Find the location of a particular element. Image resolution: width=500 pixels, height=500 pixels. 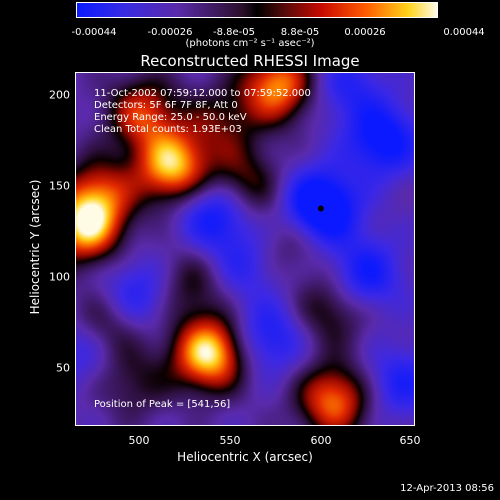

colorbar-tick: 8.8e-05 is located at coordinates (300, 32).